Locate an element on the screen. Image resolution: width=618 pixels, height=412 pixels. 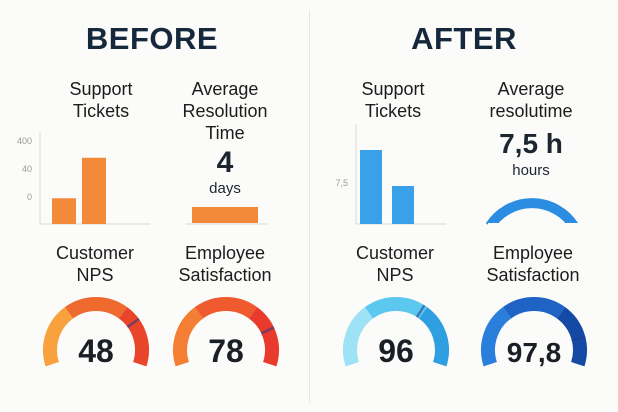
before-resolution-bar is located at coordinates (227, 216).